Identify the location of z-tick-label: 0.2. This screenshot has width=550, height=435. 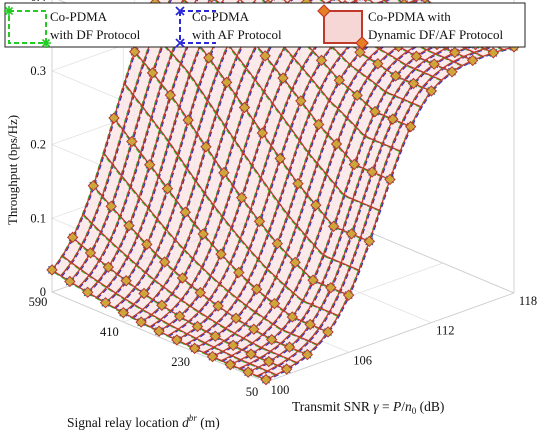
(38, 145).